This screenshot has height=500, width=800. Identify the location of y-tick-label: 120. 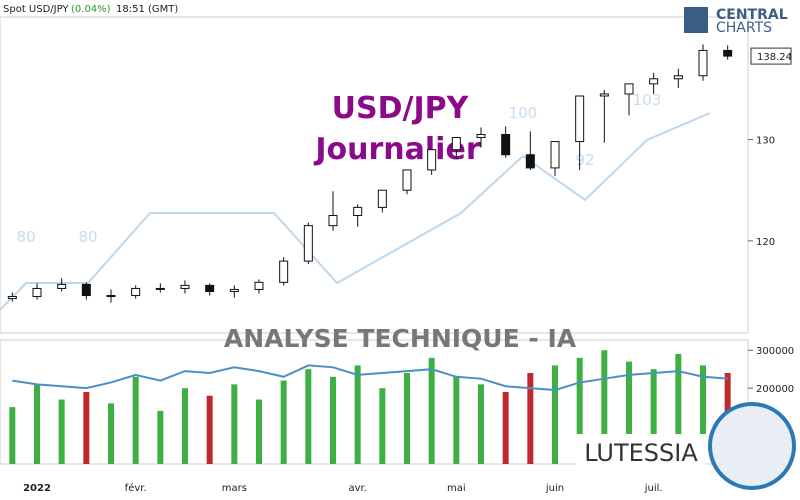
(765, 242).